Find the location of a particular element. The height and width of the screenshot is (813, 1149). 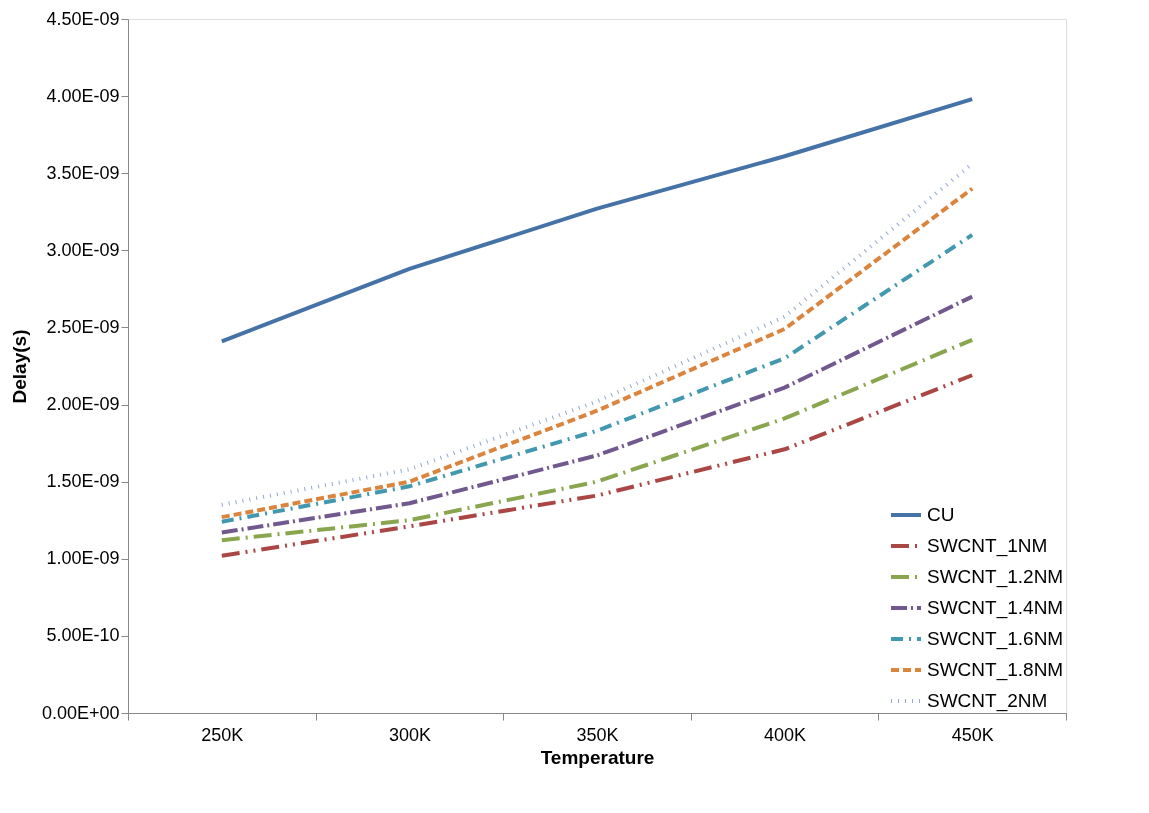

y-tick-label: 4.50E-09 is located at coordinates (83, 18).